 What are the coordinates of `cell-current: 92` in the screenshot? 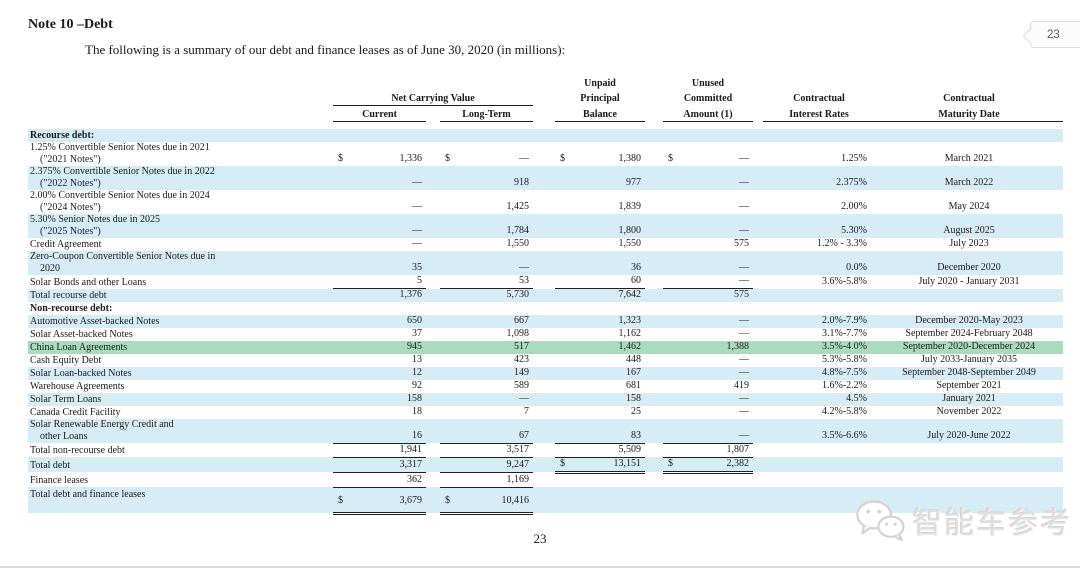 It's located at (379, 386).